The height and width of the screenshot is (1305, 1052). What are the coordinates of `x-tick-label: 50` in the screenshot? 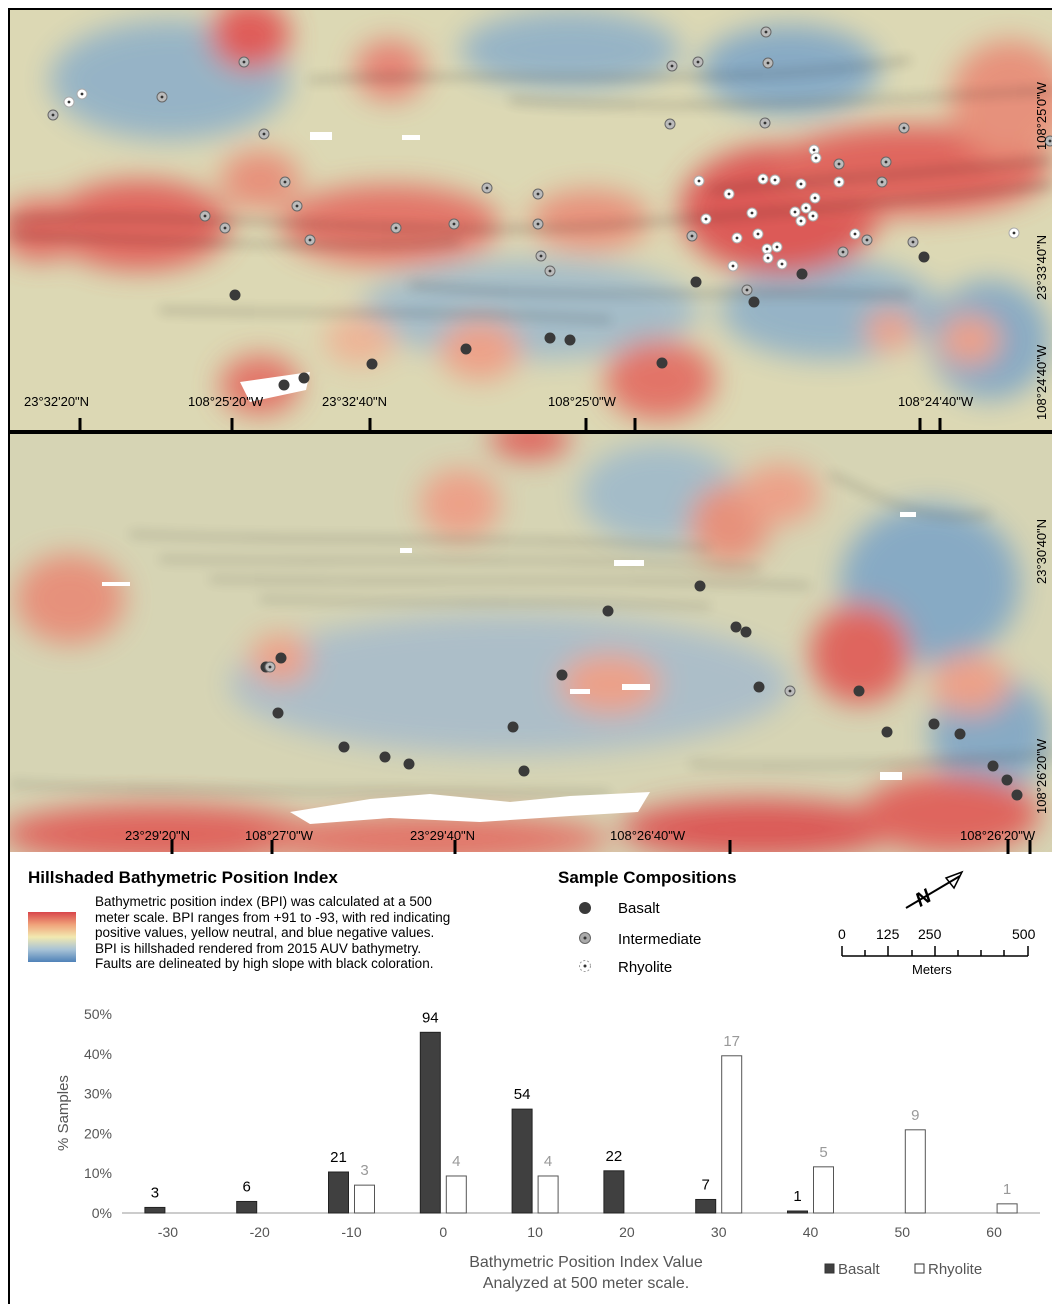 It's located at (903, 1232).